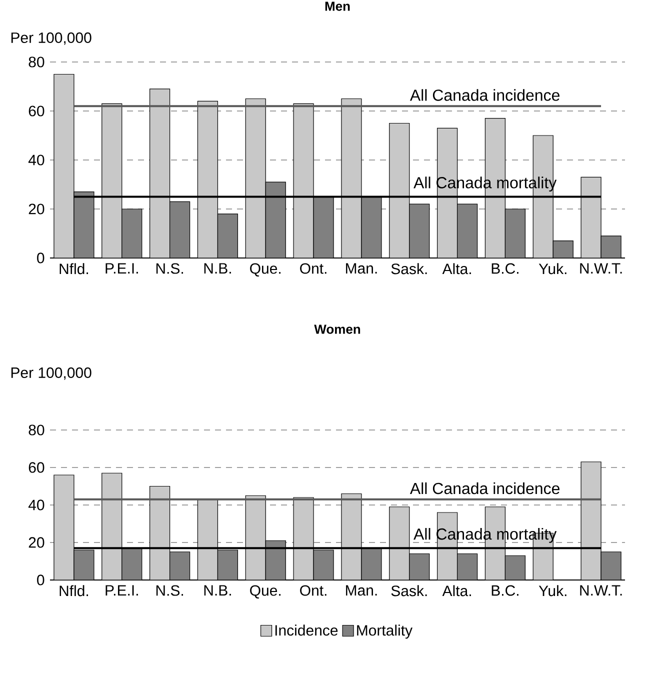 The width and height of the screenshot is (645, 696). What do you see at coordinates (306, 630) in the screenshot?
I see `legend-label: Incidence` at bounding box center [306, 630].